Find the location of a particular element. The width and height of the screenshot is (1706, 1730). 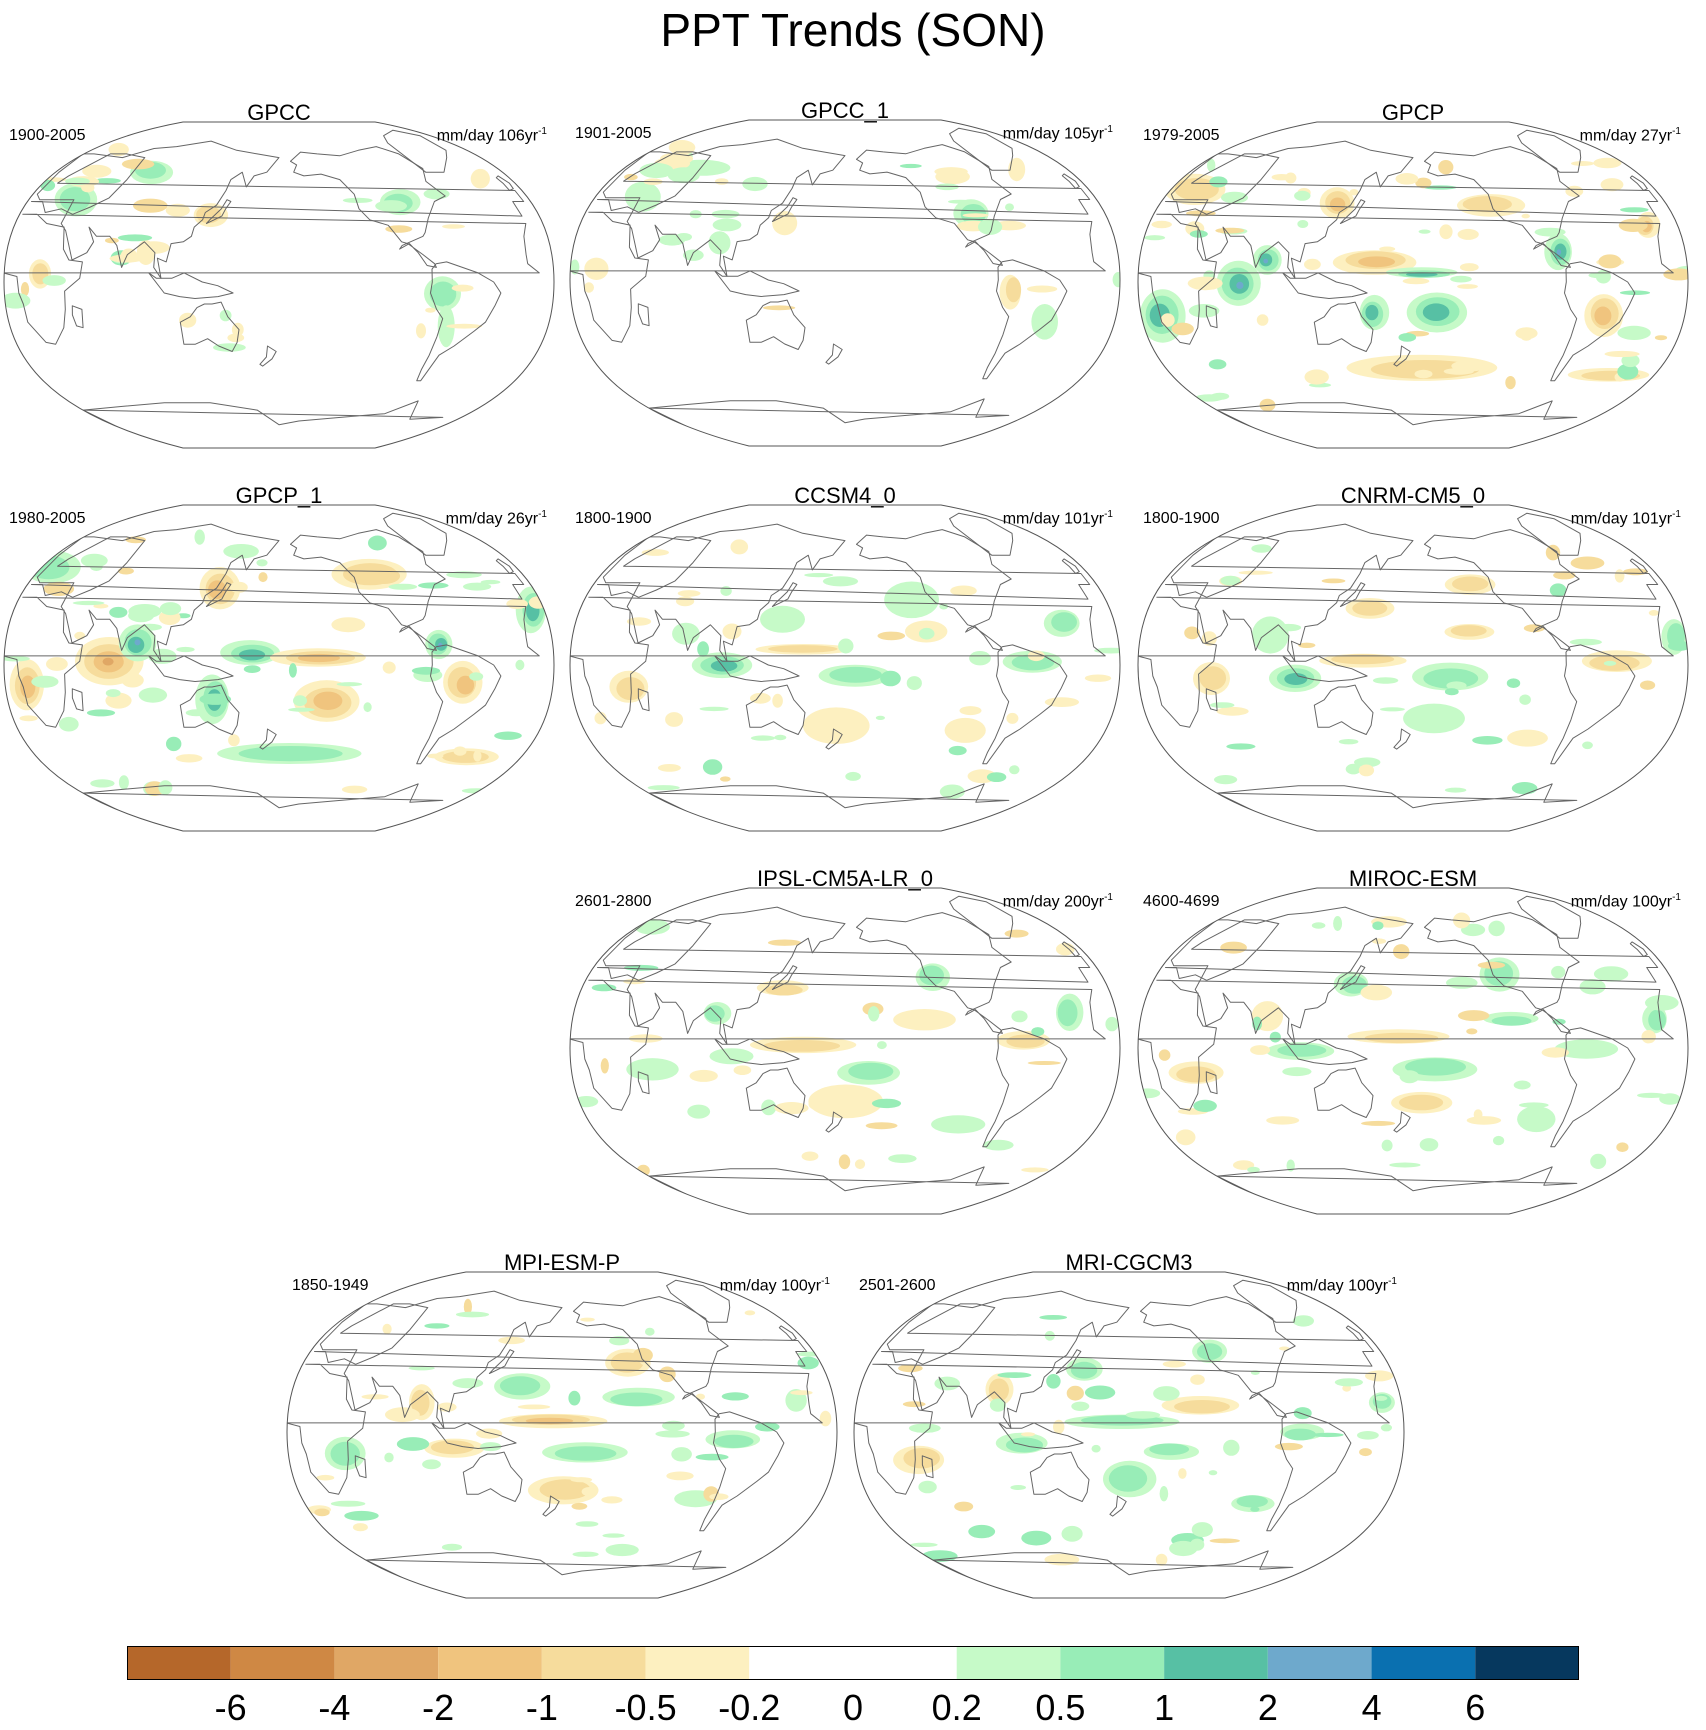

colorbar-tick-label: 0 is located at coordinates (853, 1707).